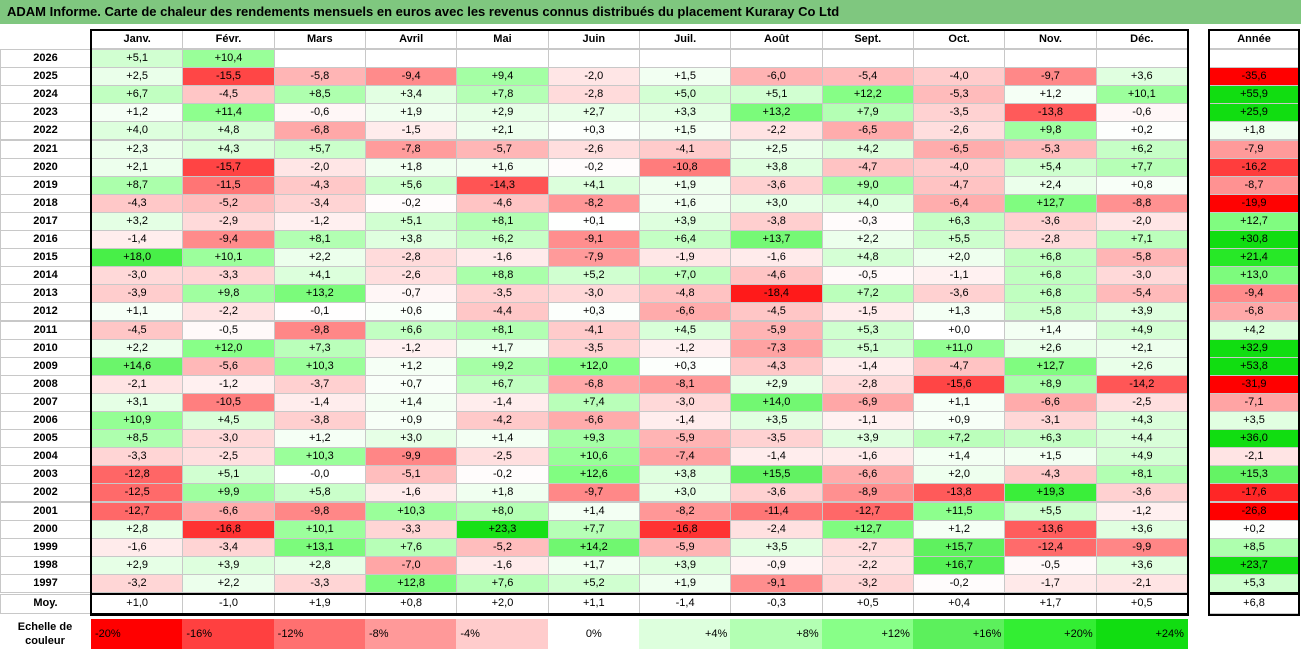 Image resolution: width=1301 pixels, height=653 pixels. What do you see at coordinates (502, 529) in the screenshot?
I see `heatmap-cell: +23,3` at bounding box center [502, 529].